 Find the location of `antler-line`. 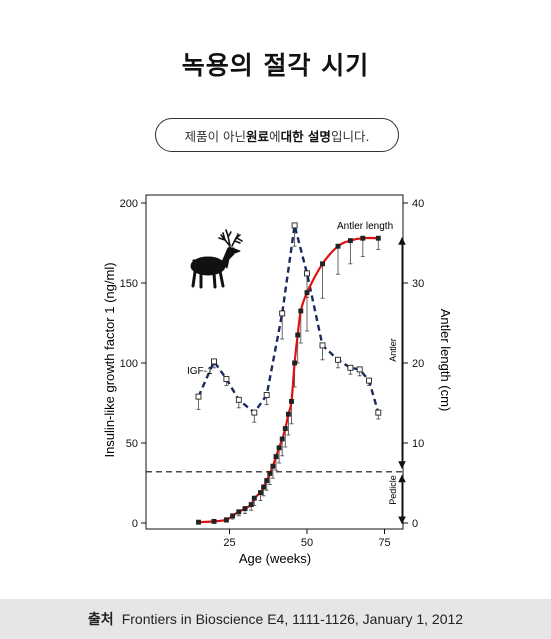

antler-line is located at coordinates (288, 380).